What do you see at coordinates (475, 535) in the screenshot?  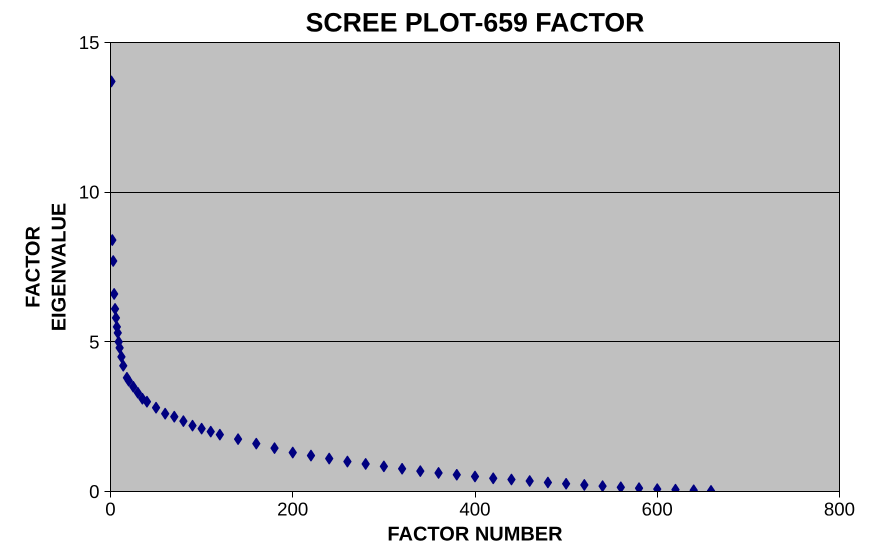 I see `x-axis-title: FACTOR NUMBER` at bounding box center [475, 535].